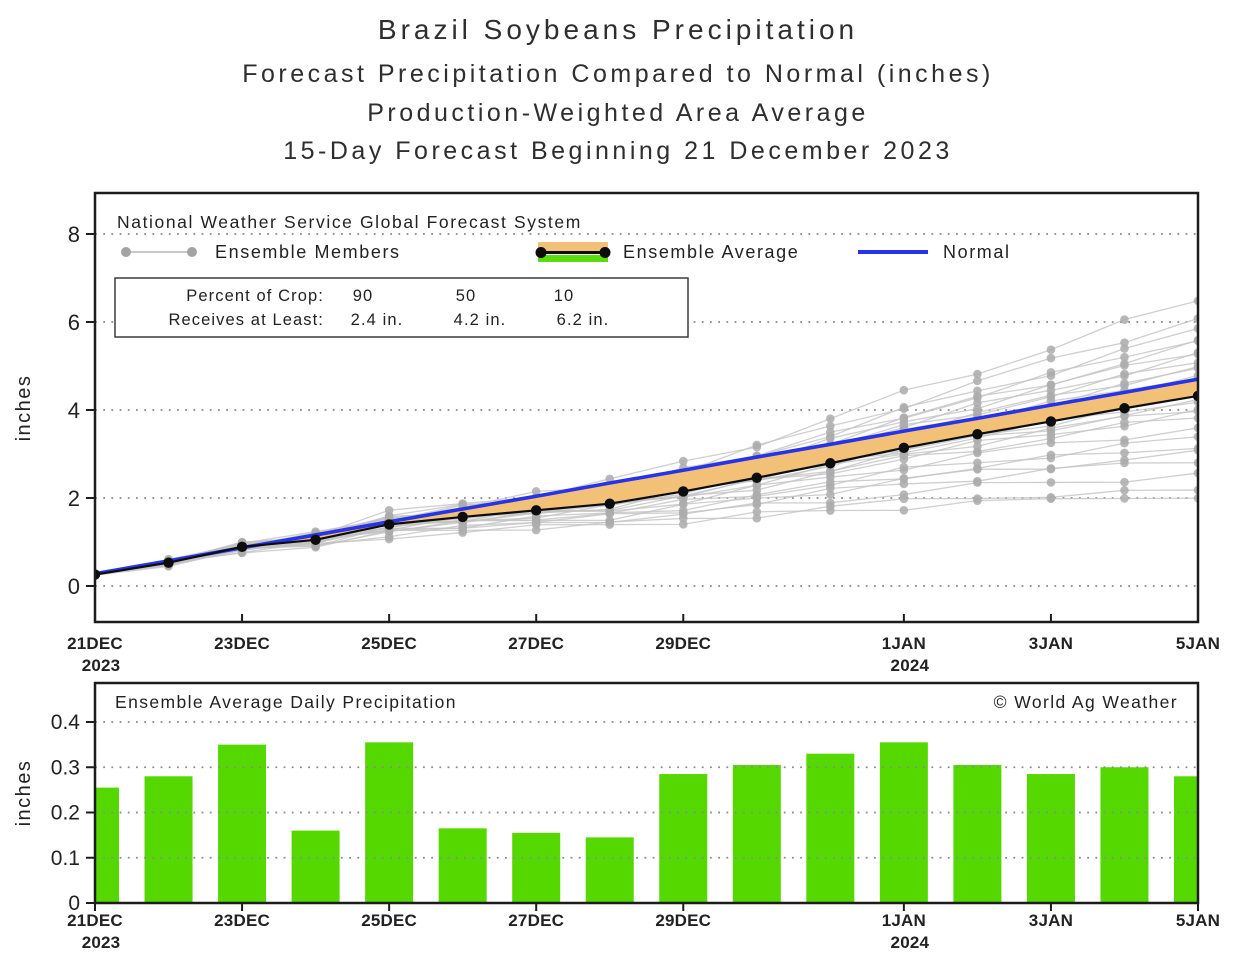 This screenshot has width=1236, height=962. Describe the element at coordinates (363, 296) in the screenshot. I see `crop-percent-90: 90` at that location.